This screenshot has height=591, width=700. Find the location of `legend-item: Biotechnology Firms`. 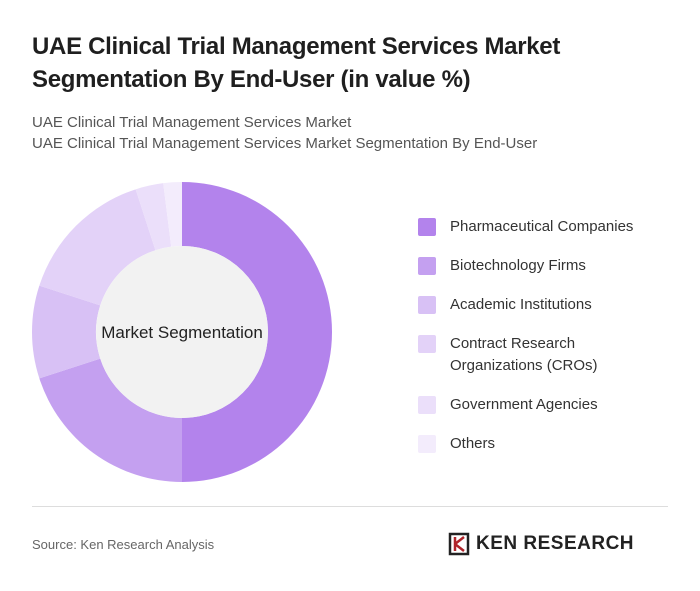

legend-item: Biotechnology Firms is located at coordinates (538, 266).